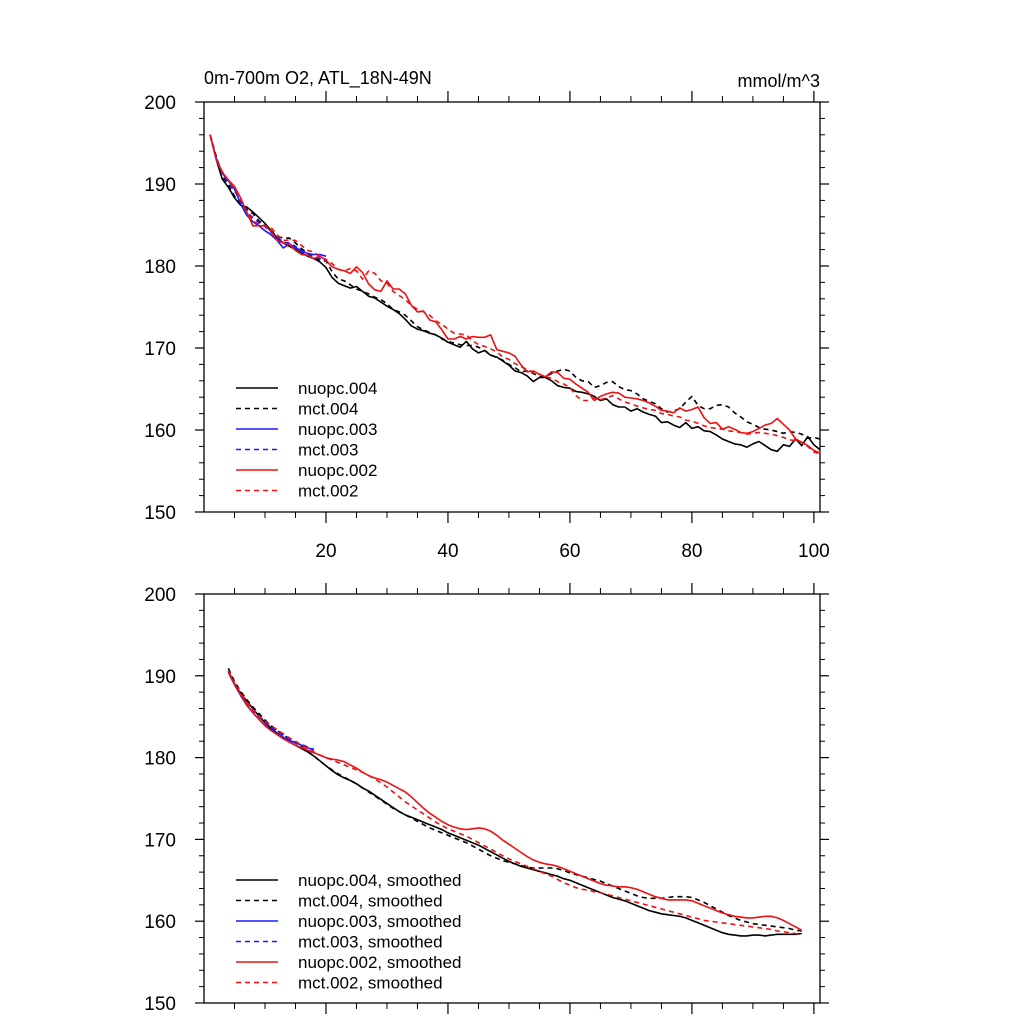  I want to click on legend-label: nuopc.003, smoothed, so click(380, 921).